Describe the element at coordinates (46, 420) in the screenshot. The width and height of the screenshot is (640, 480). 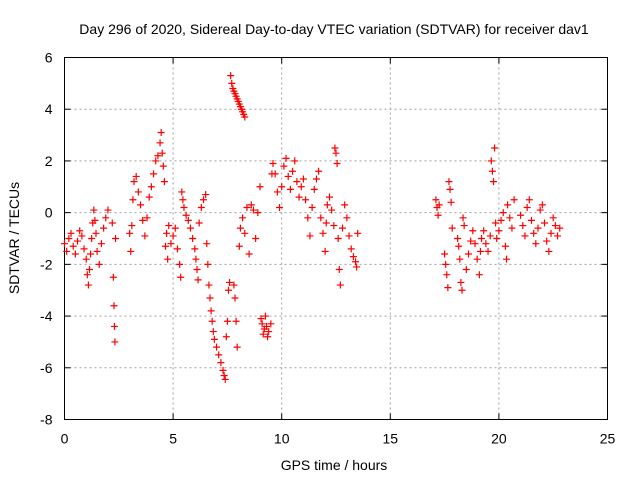
I see `y-tick-label: -8` at that location.